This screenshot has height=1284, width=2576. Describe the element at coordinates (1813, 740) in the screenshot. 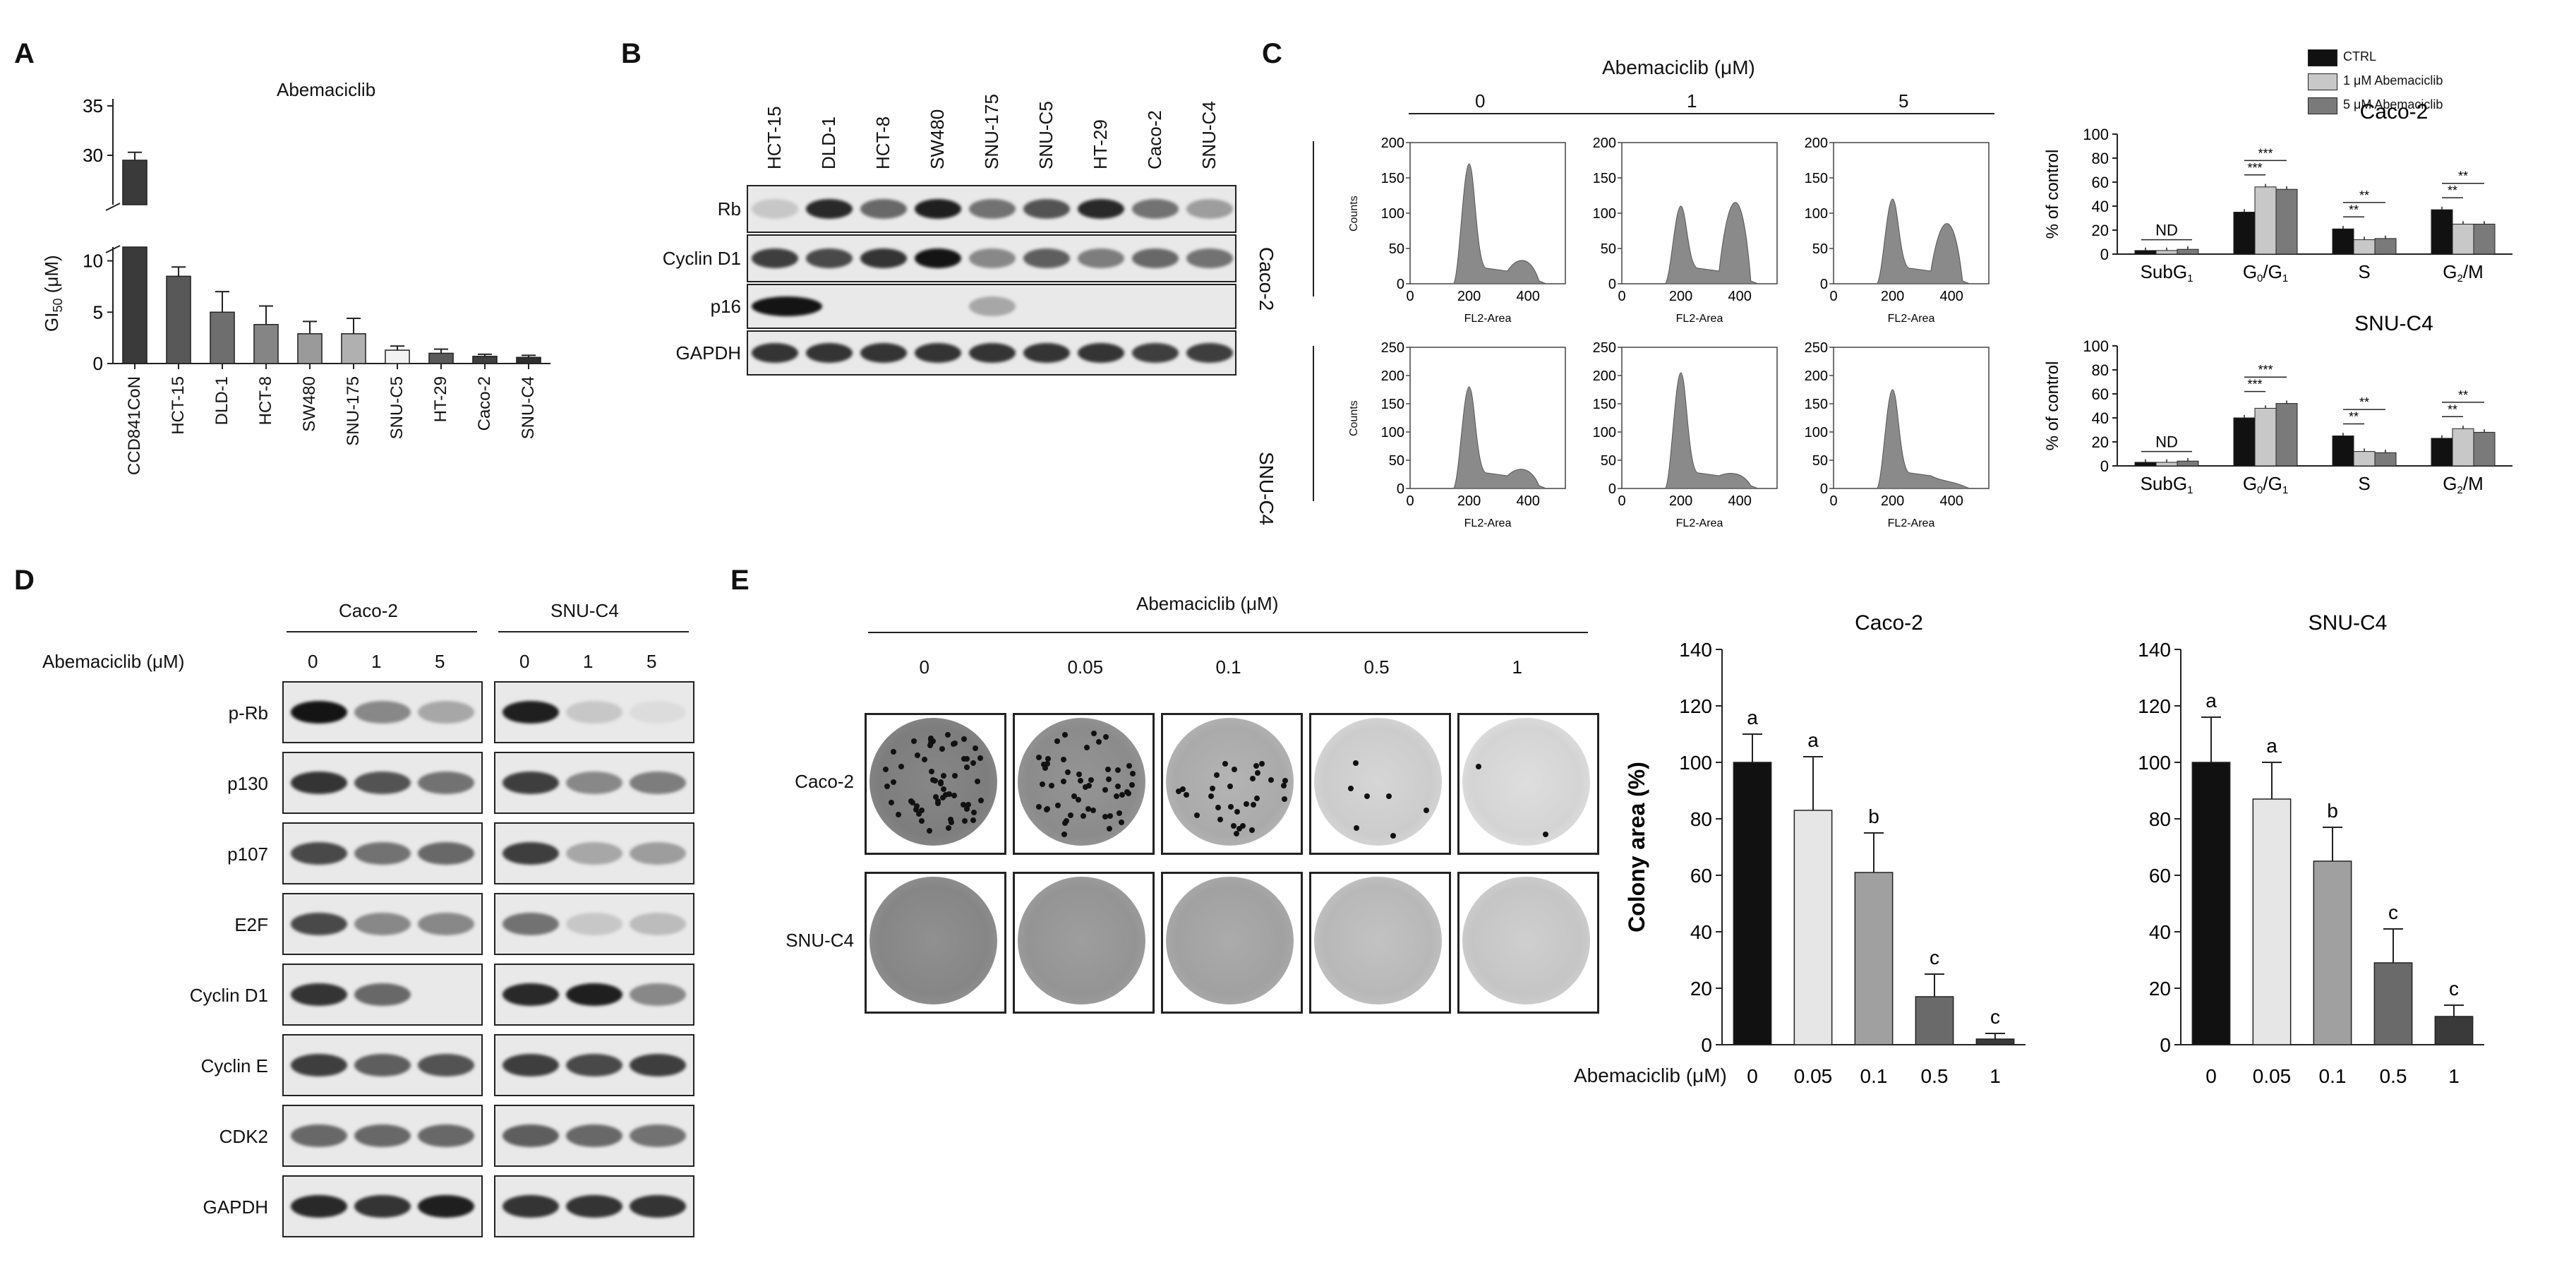

I see `e-sig-letter: a` at that location.